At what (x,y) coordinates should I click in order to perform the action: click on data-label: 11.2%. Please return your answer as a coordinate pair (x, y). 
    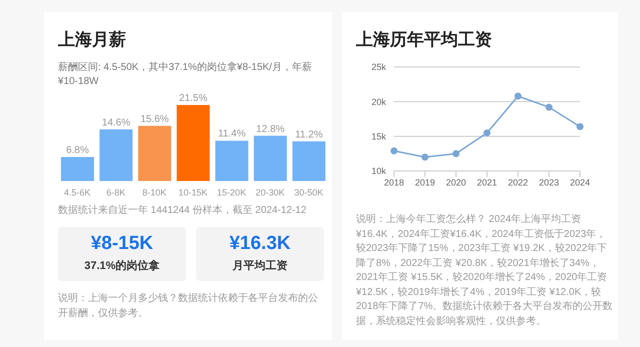
    Looking at the image, I should click on (309, 134).